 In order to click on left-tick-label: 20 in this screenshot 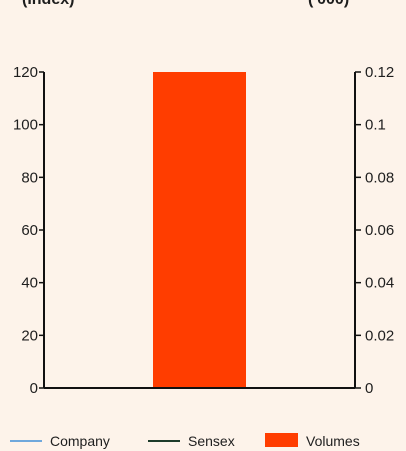, I will do `click(29, 335)`.